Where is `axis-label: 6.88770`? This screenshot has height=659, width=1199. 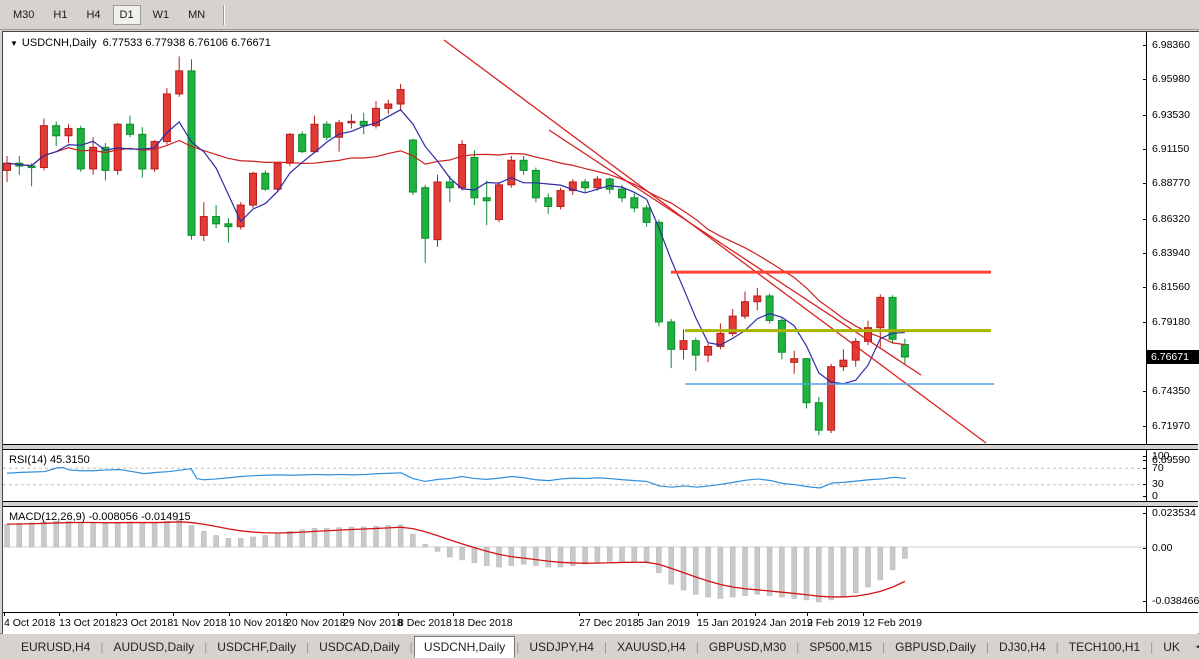 axis-label: 6.88770 is located at coordinates (1171, 183).